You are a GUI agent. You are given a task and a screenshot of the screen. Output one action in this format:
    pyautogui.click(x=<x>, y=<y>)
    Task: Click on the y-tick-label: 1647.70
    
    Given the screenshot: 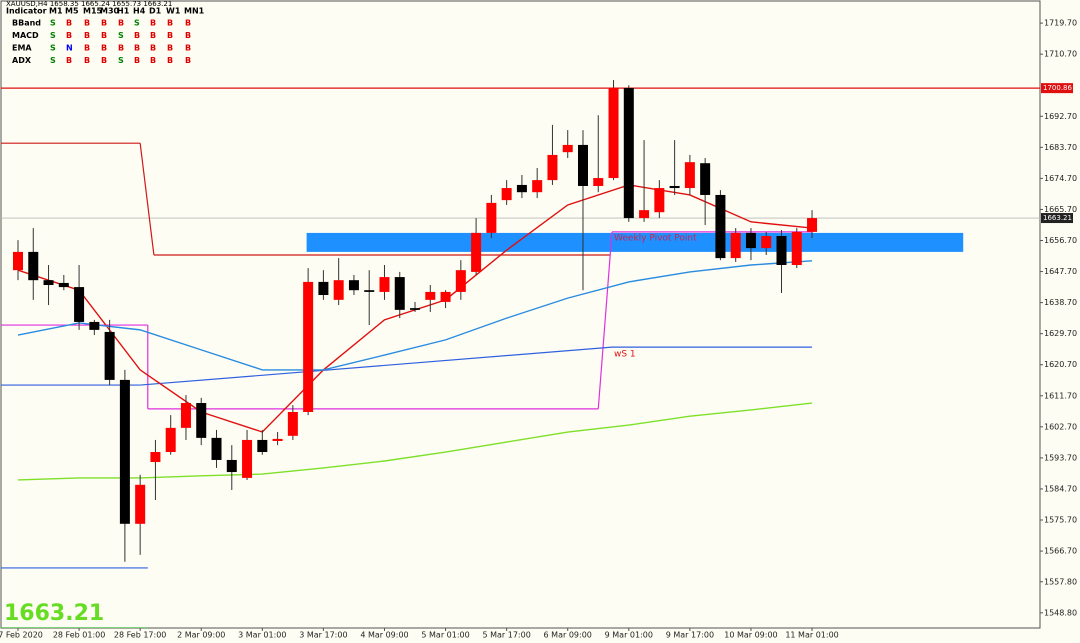 What is the action you would take?
    pyautogui.click(x=1060, y=271)
    